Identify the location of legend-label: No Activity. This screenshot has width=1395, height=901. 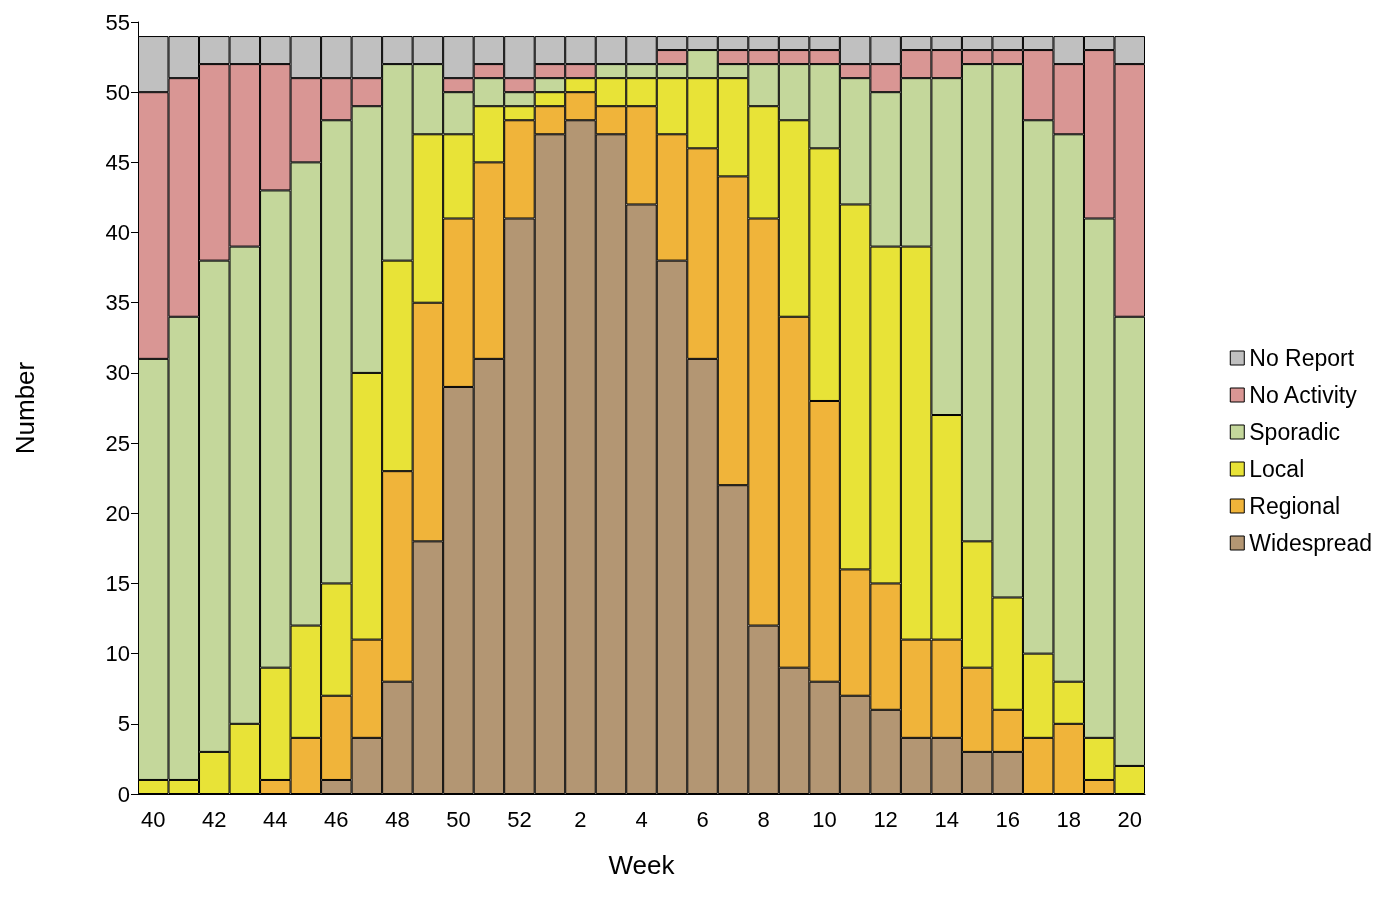
(1303, 395).